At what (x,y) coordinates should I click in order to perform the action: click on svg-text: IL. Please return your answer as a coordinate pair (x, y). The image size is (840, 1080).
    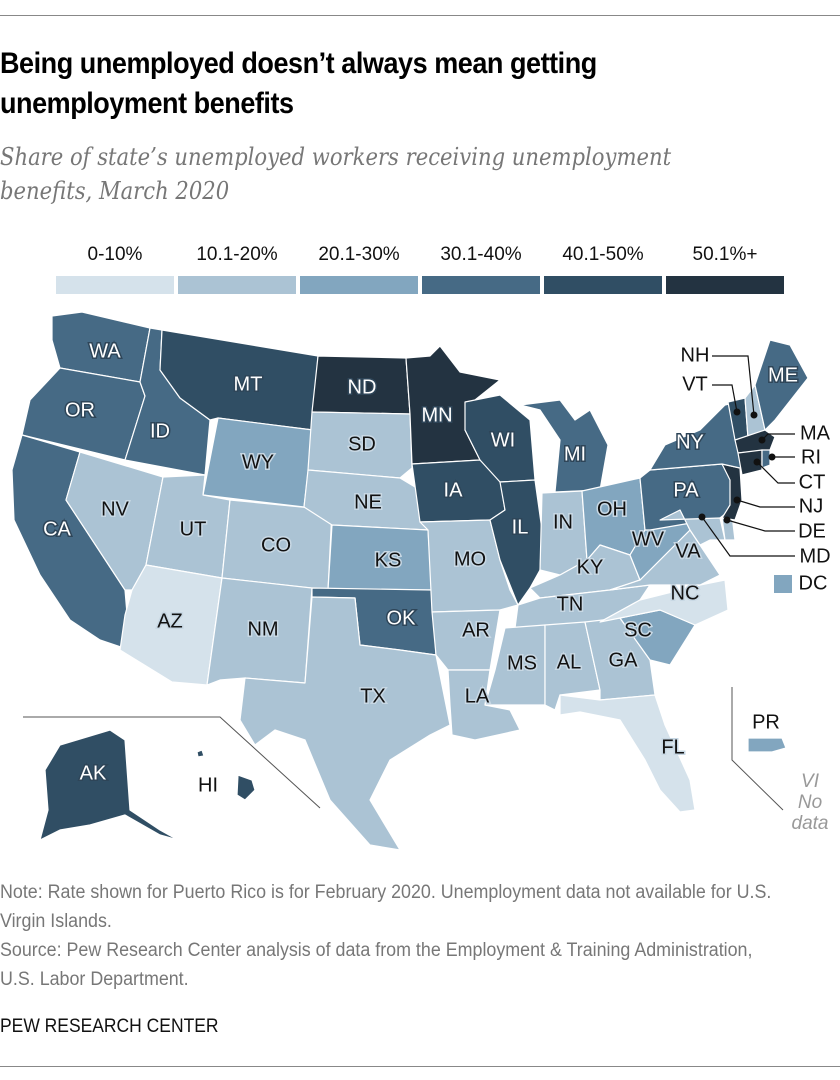
    Looking at the image, I should click on (520, 527).